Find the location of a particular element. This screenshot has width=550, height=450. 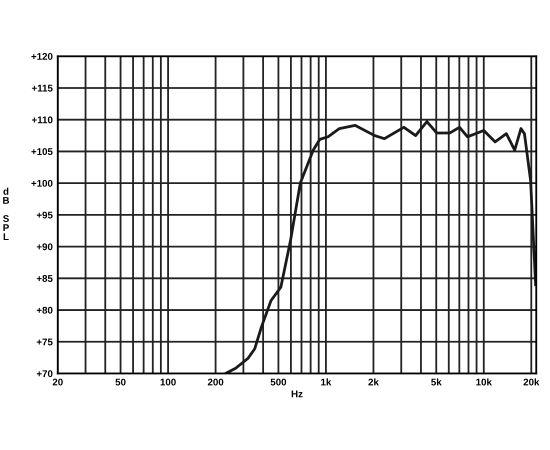

x-axis-title: Hz is located at coordinates (297, 394).